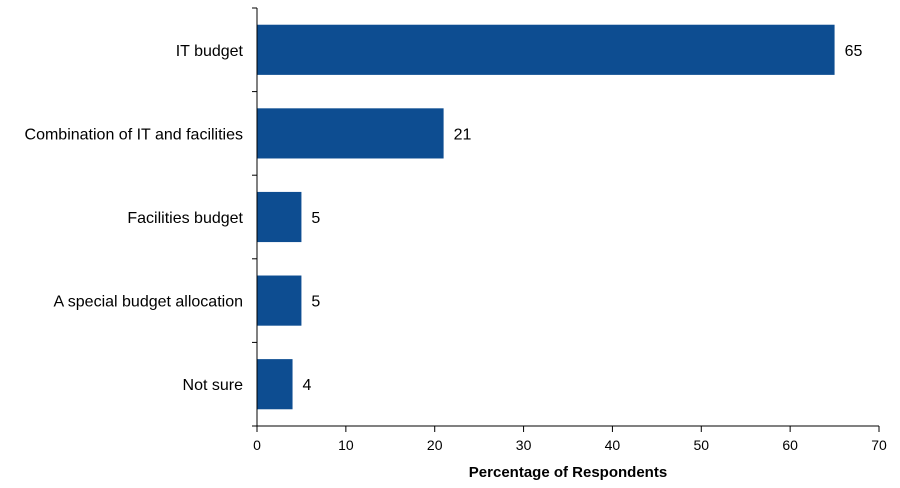  I want to click on category-label: Not sure, so click(213, 385).